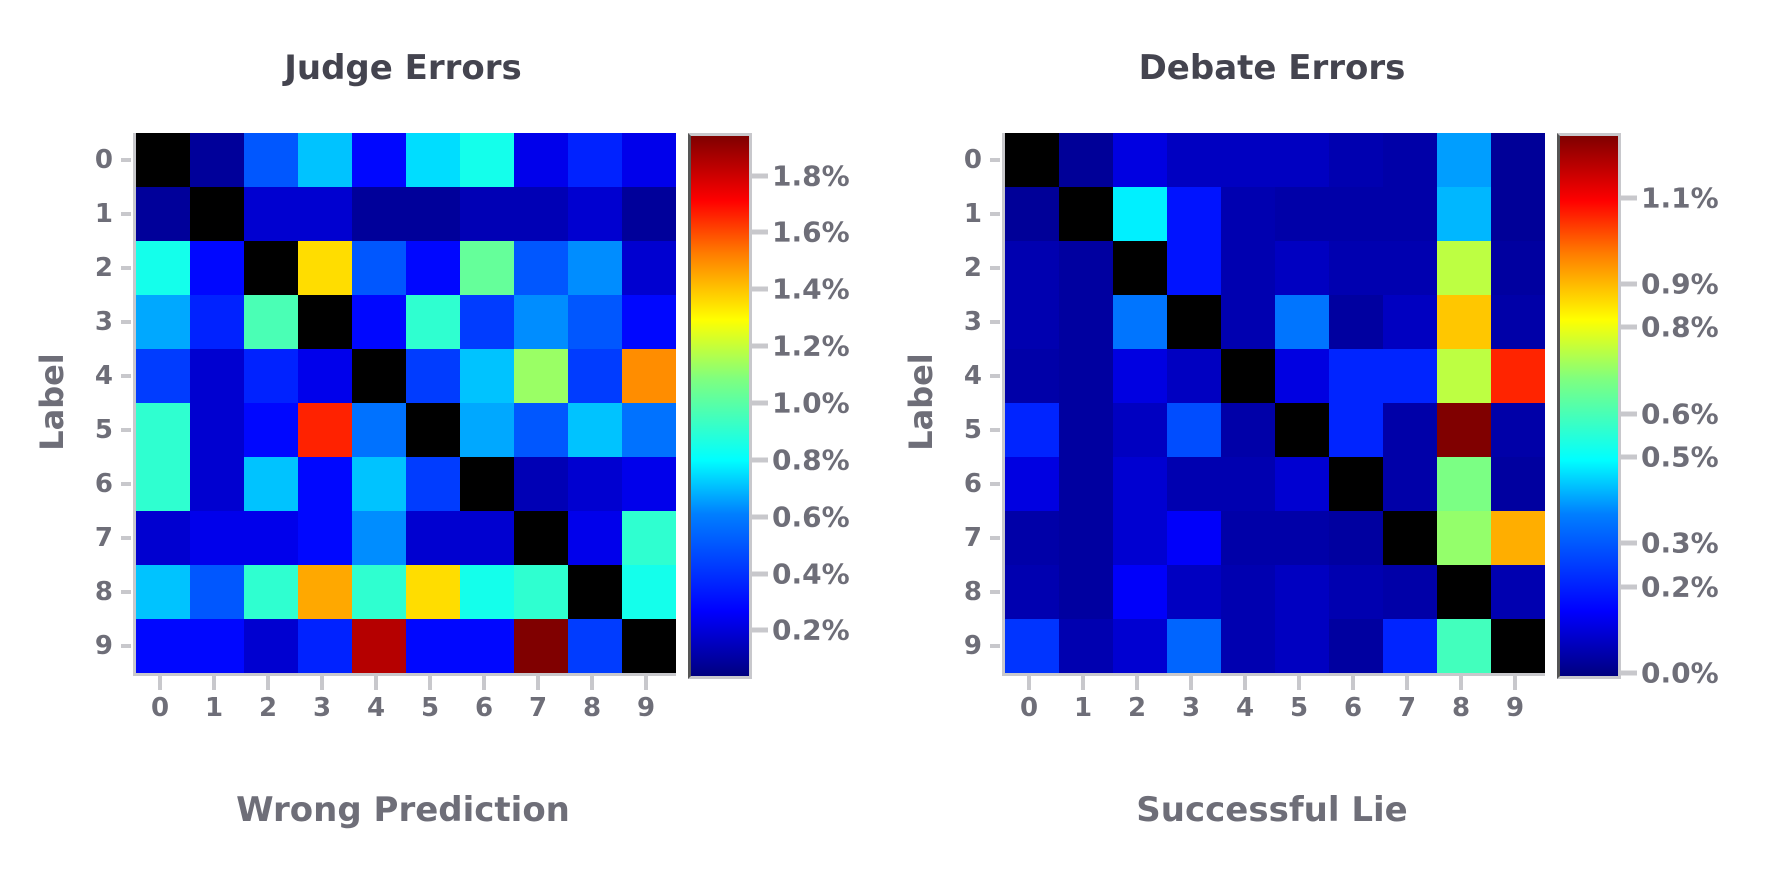 This screenshot has width=1769, height=883. What do you see at coordinates (403, 810) in the screenshot?
I see `x-axis-label: Wrong Prediction` at bounding box center [403, 810].